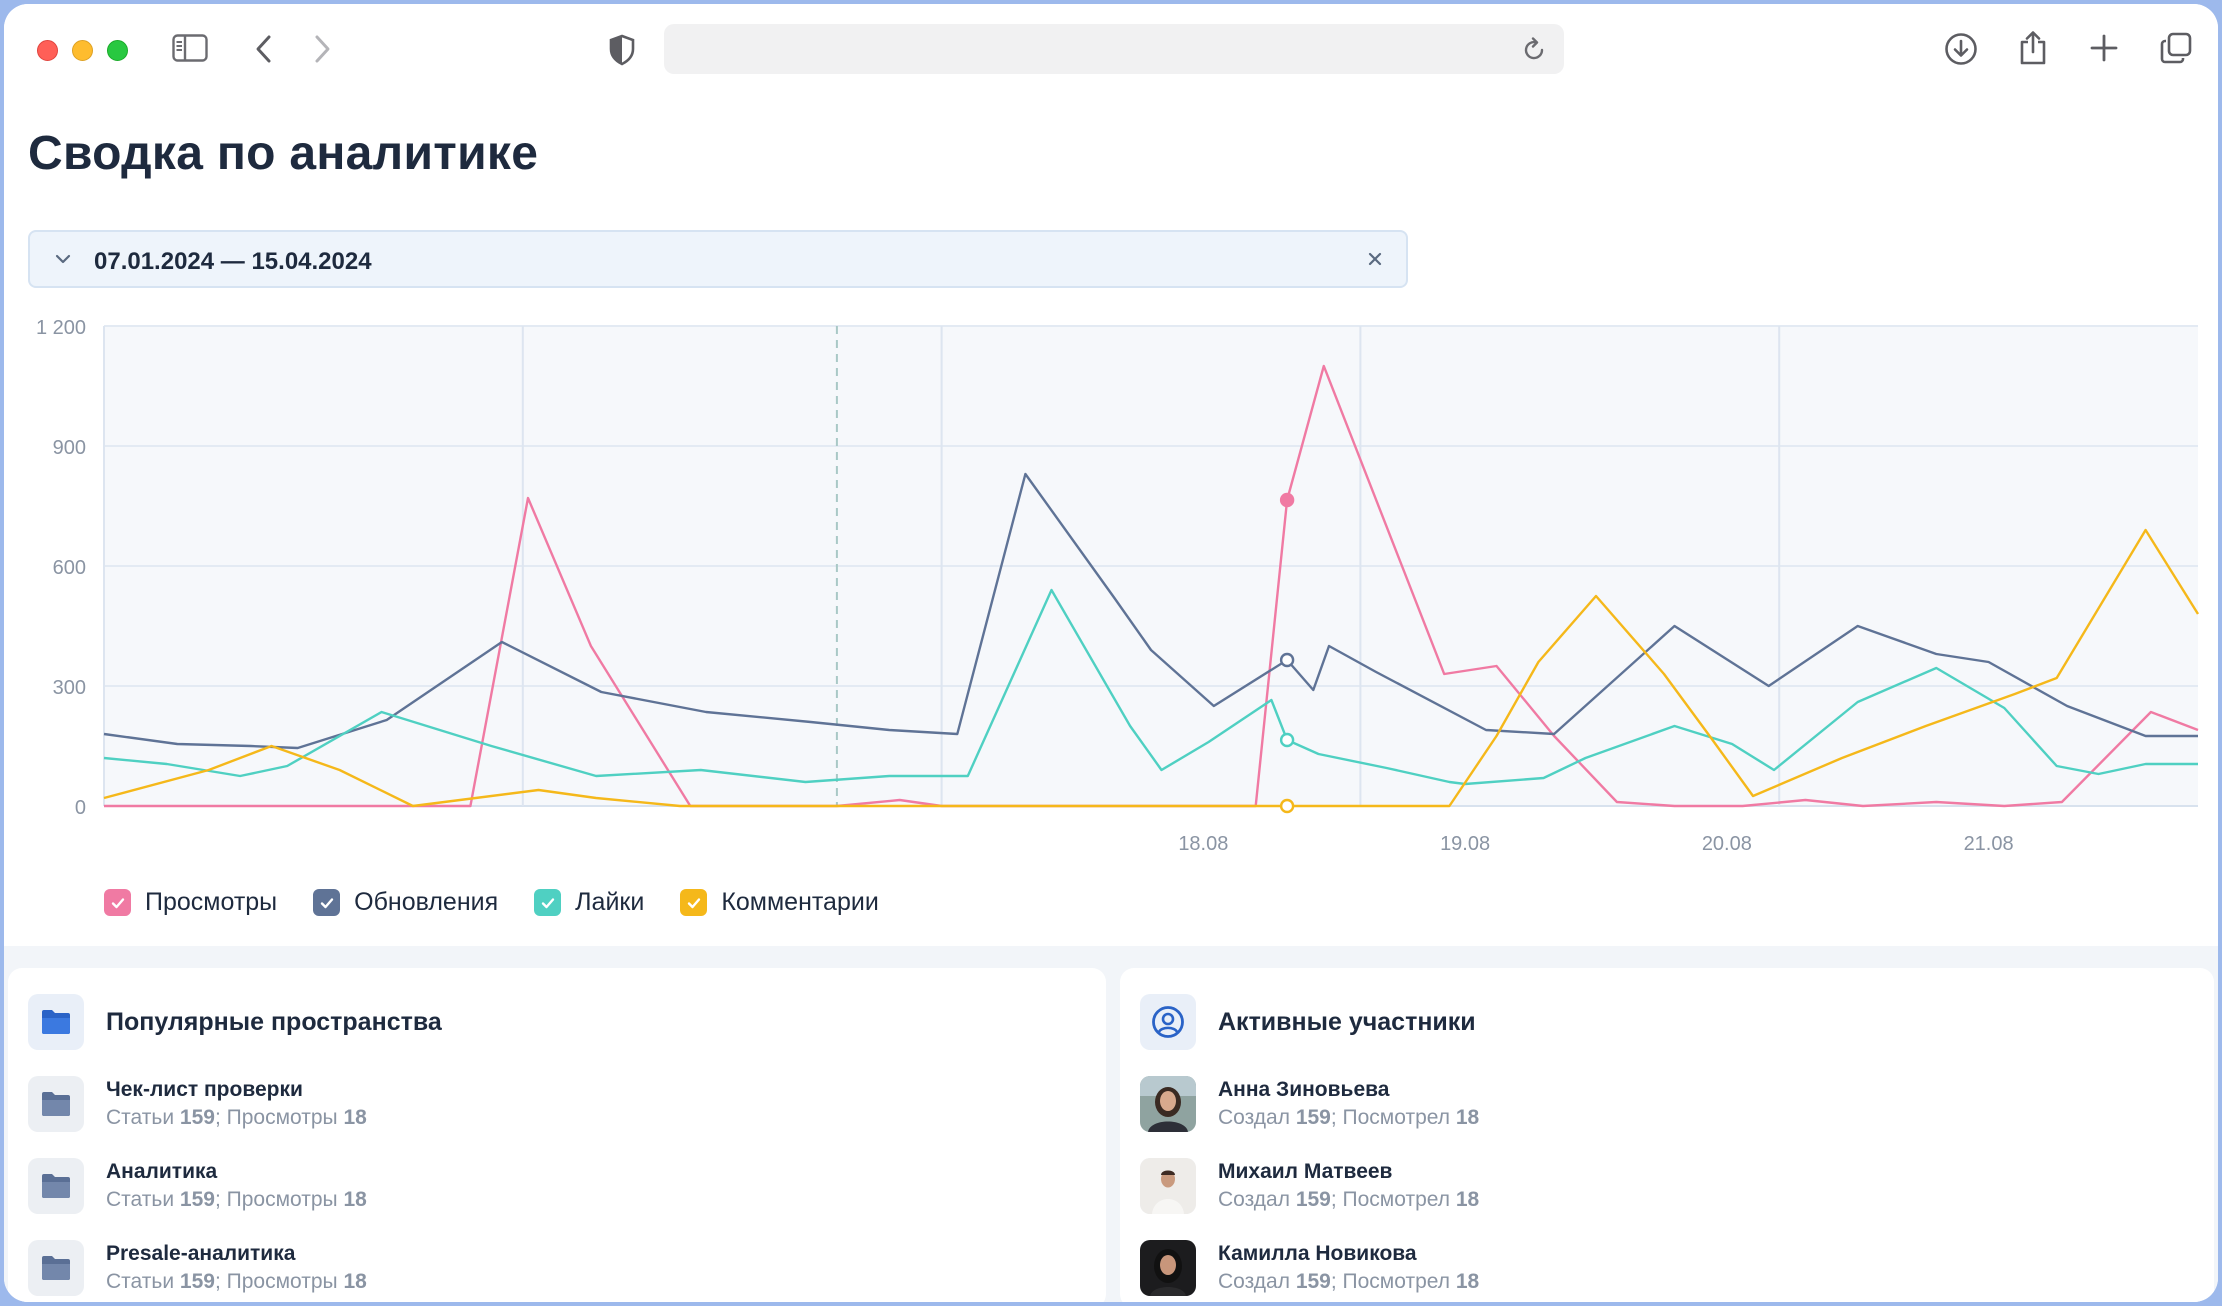 This screenshot has height=1306, width=2222. What do you see at coordinates (283, 153) in the screenshot?
I see `page-title: Сводка по аналитике` at bounding box center [283, 153].